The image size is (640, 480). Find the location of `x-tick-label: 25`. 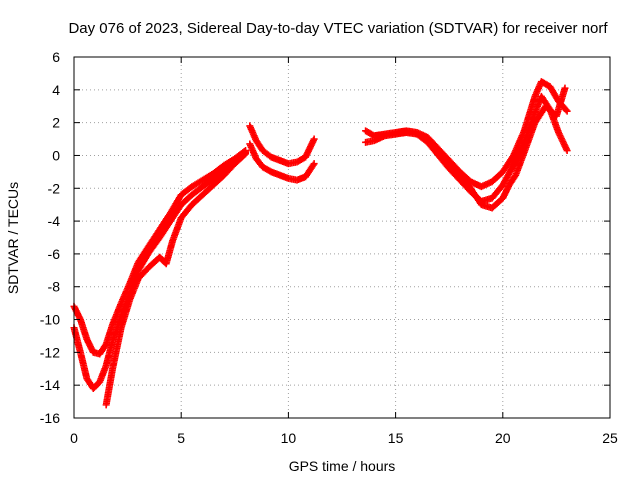

x-tick-label: 25 is located at coordinates (610, 438).